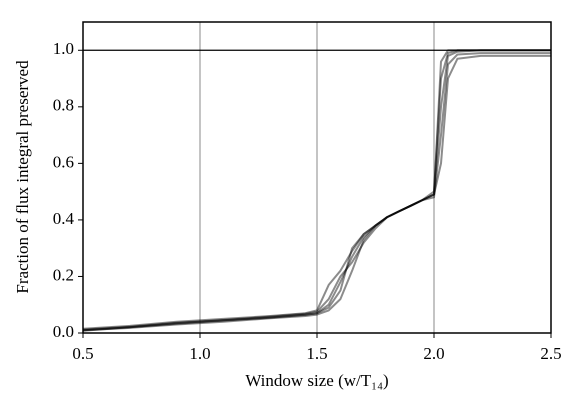 This screenshot has height=411, width=580. What do you see at coordinates (316, 353) in the screenshot?
I see `x-tick-label: 1.5` at bounding box center [316, 353].